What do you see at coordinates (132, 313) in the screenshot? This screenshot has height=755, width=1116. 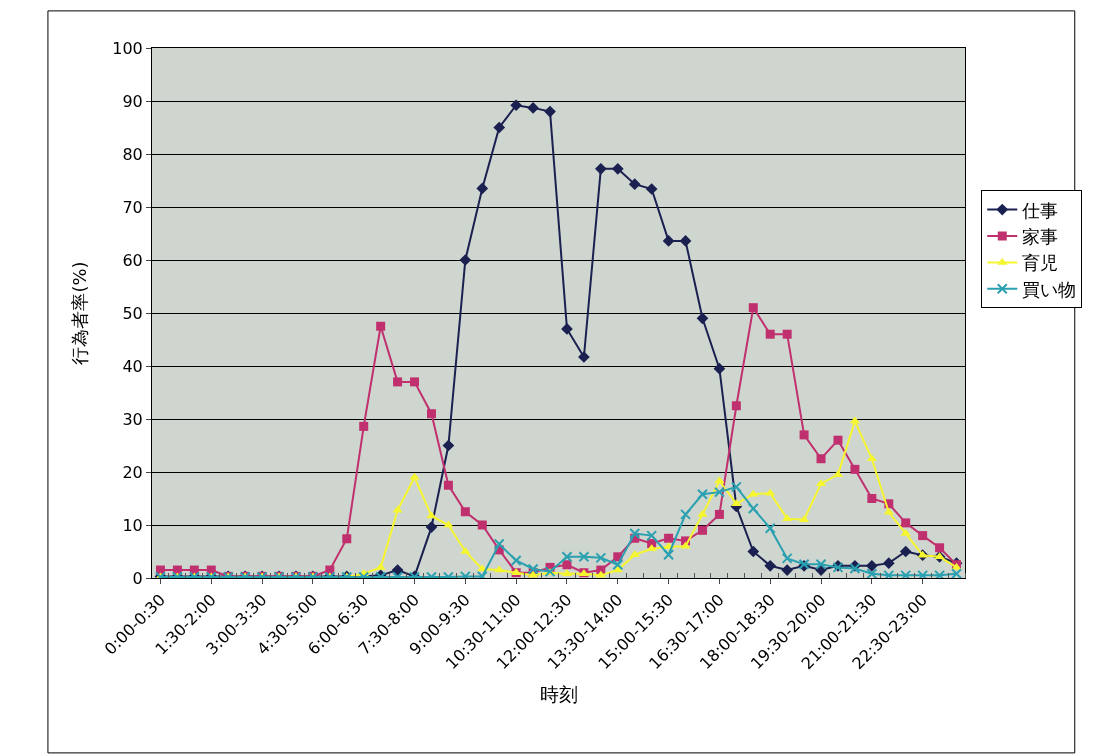 I see `y-tick-label: 50` at bounding box center [132, 313].